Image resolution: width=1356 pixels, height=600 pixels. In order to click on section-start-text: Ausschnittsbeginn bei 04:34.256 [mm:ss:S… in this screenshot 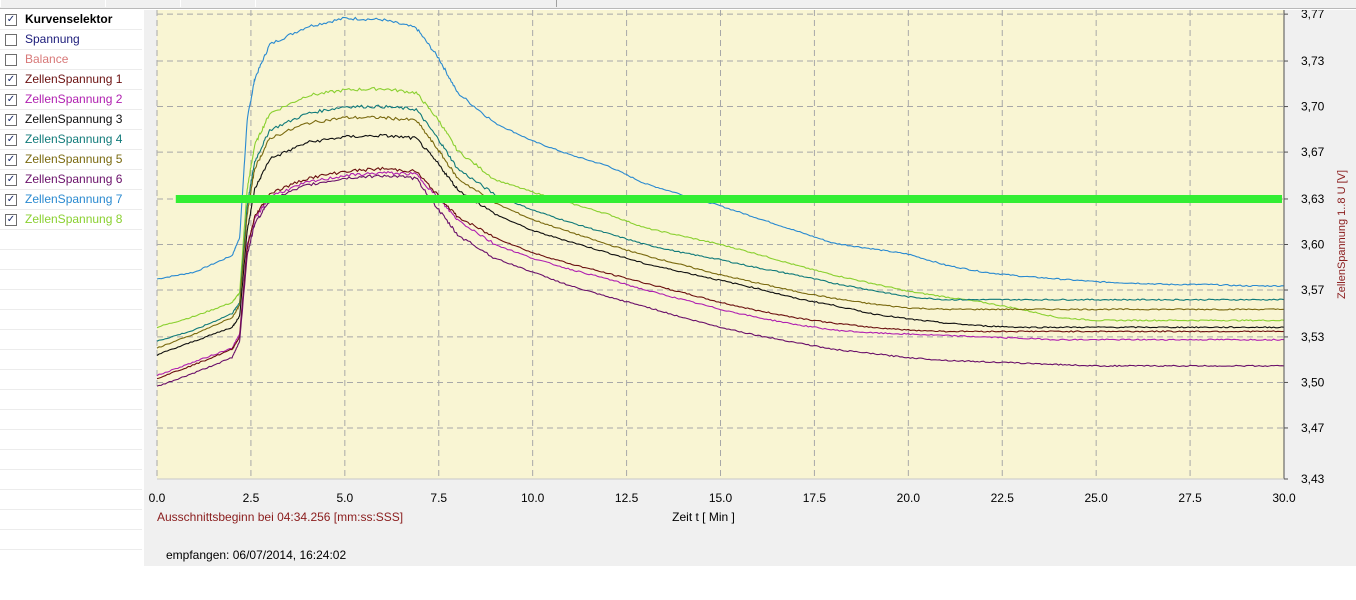, I will do `click(280, 517)`.